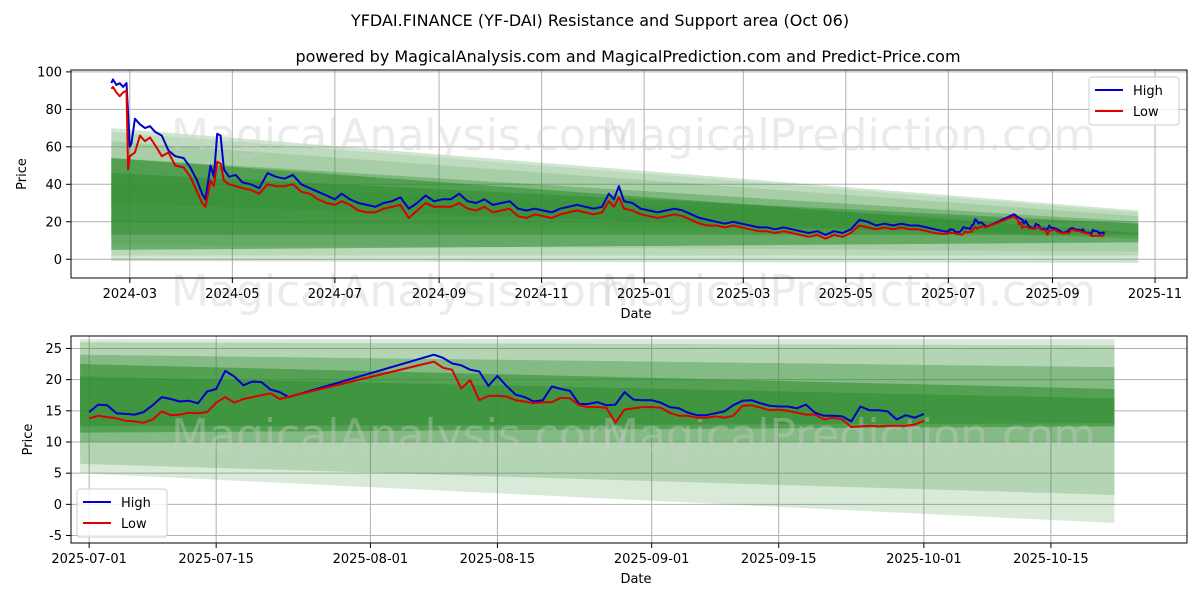 This screenshot has height=600, width=1200. What do you see at coordinates (53, 110) in the screenshot?
I see `top-y-tick-label: 80` at bounding box center [53, 110].